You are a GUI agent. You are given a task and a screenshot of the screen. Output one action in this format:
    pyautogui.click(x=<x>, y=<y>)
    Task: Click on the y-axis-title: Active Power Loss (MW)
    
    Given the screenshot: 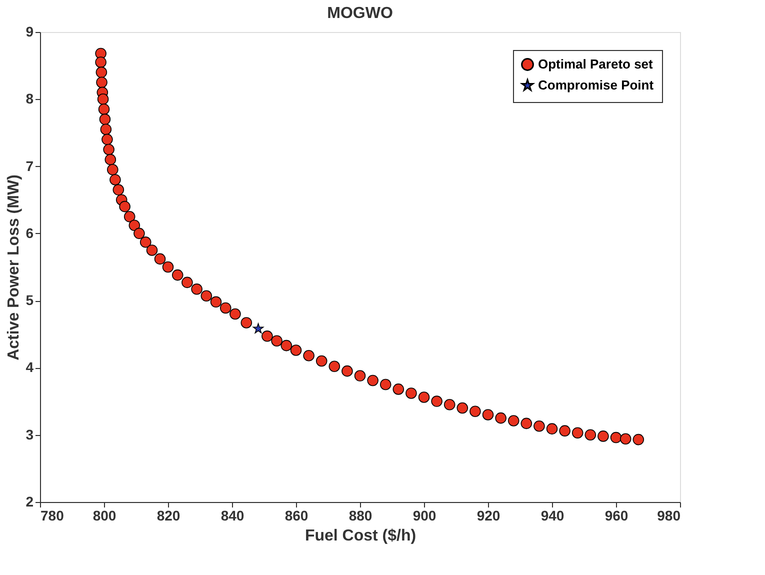 What is the action you would take?
    pyautogui.click(x=14, y=267)
    